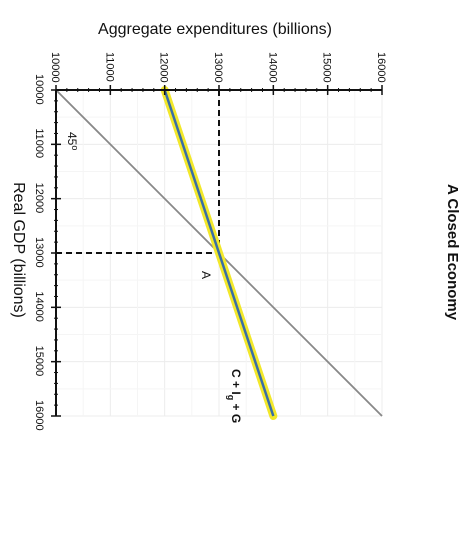  What do you see at coordinates (55, 67) in the screenshot?
I see `ae-tick-label-10000: 10000` at bounding box center [55, 67].